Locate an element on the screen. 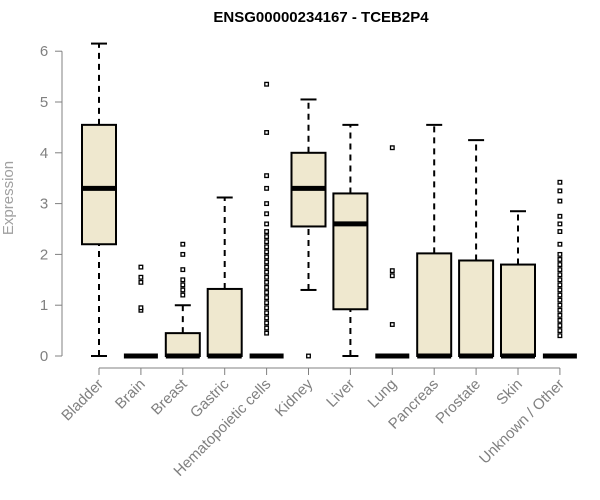 The image size is (600, 500). y-tick-label: 4 is located at coordinates (44, 153).